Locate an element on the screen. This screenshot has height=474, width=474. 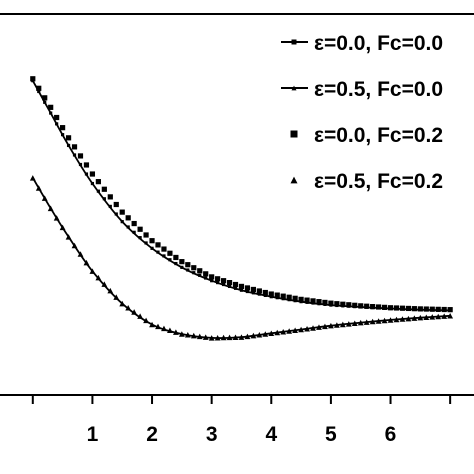
legend-item-4: ε=0.5, Fc=0.2 is located at coordinates (366, 181).